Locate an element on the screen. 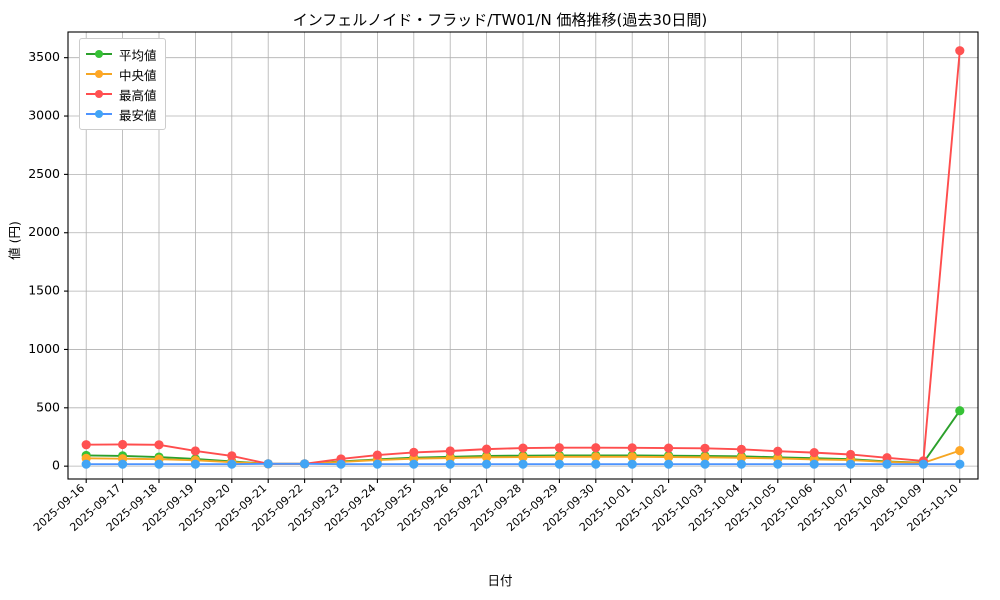 The image size is (1000, 600). y-tick-label: 2000 is located at coordinates (44, 231).